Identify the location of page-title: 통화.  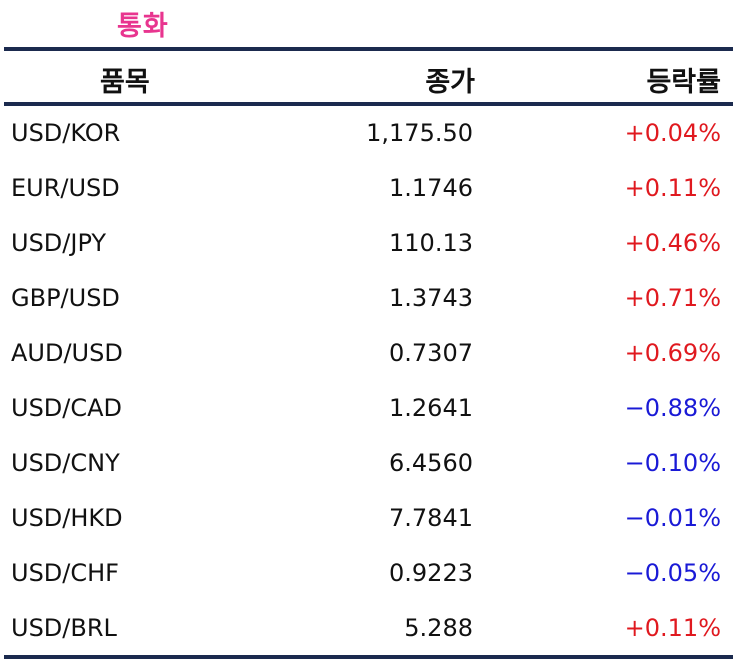
(143, 26).